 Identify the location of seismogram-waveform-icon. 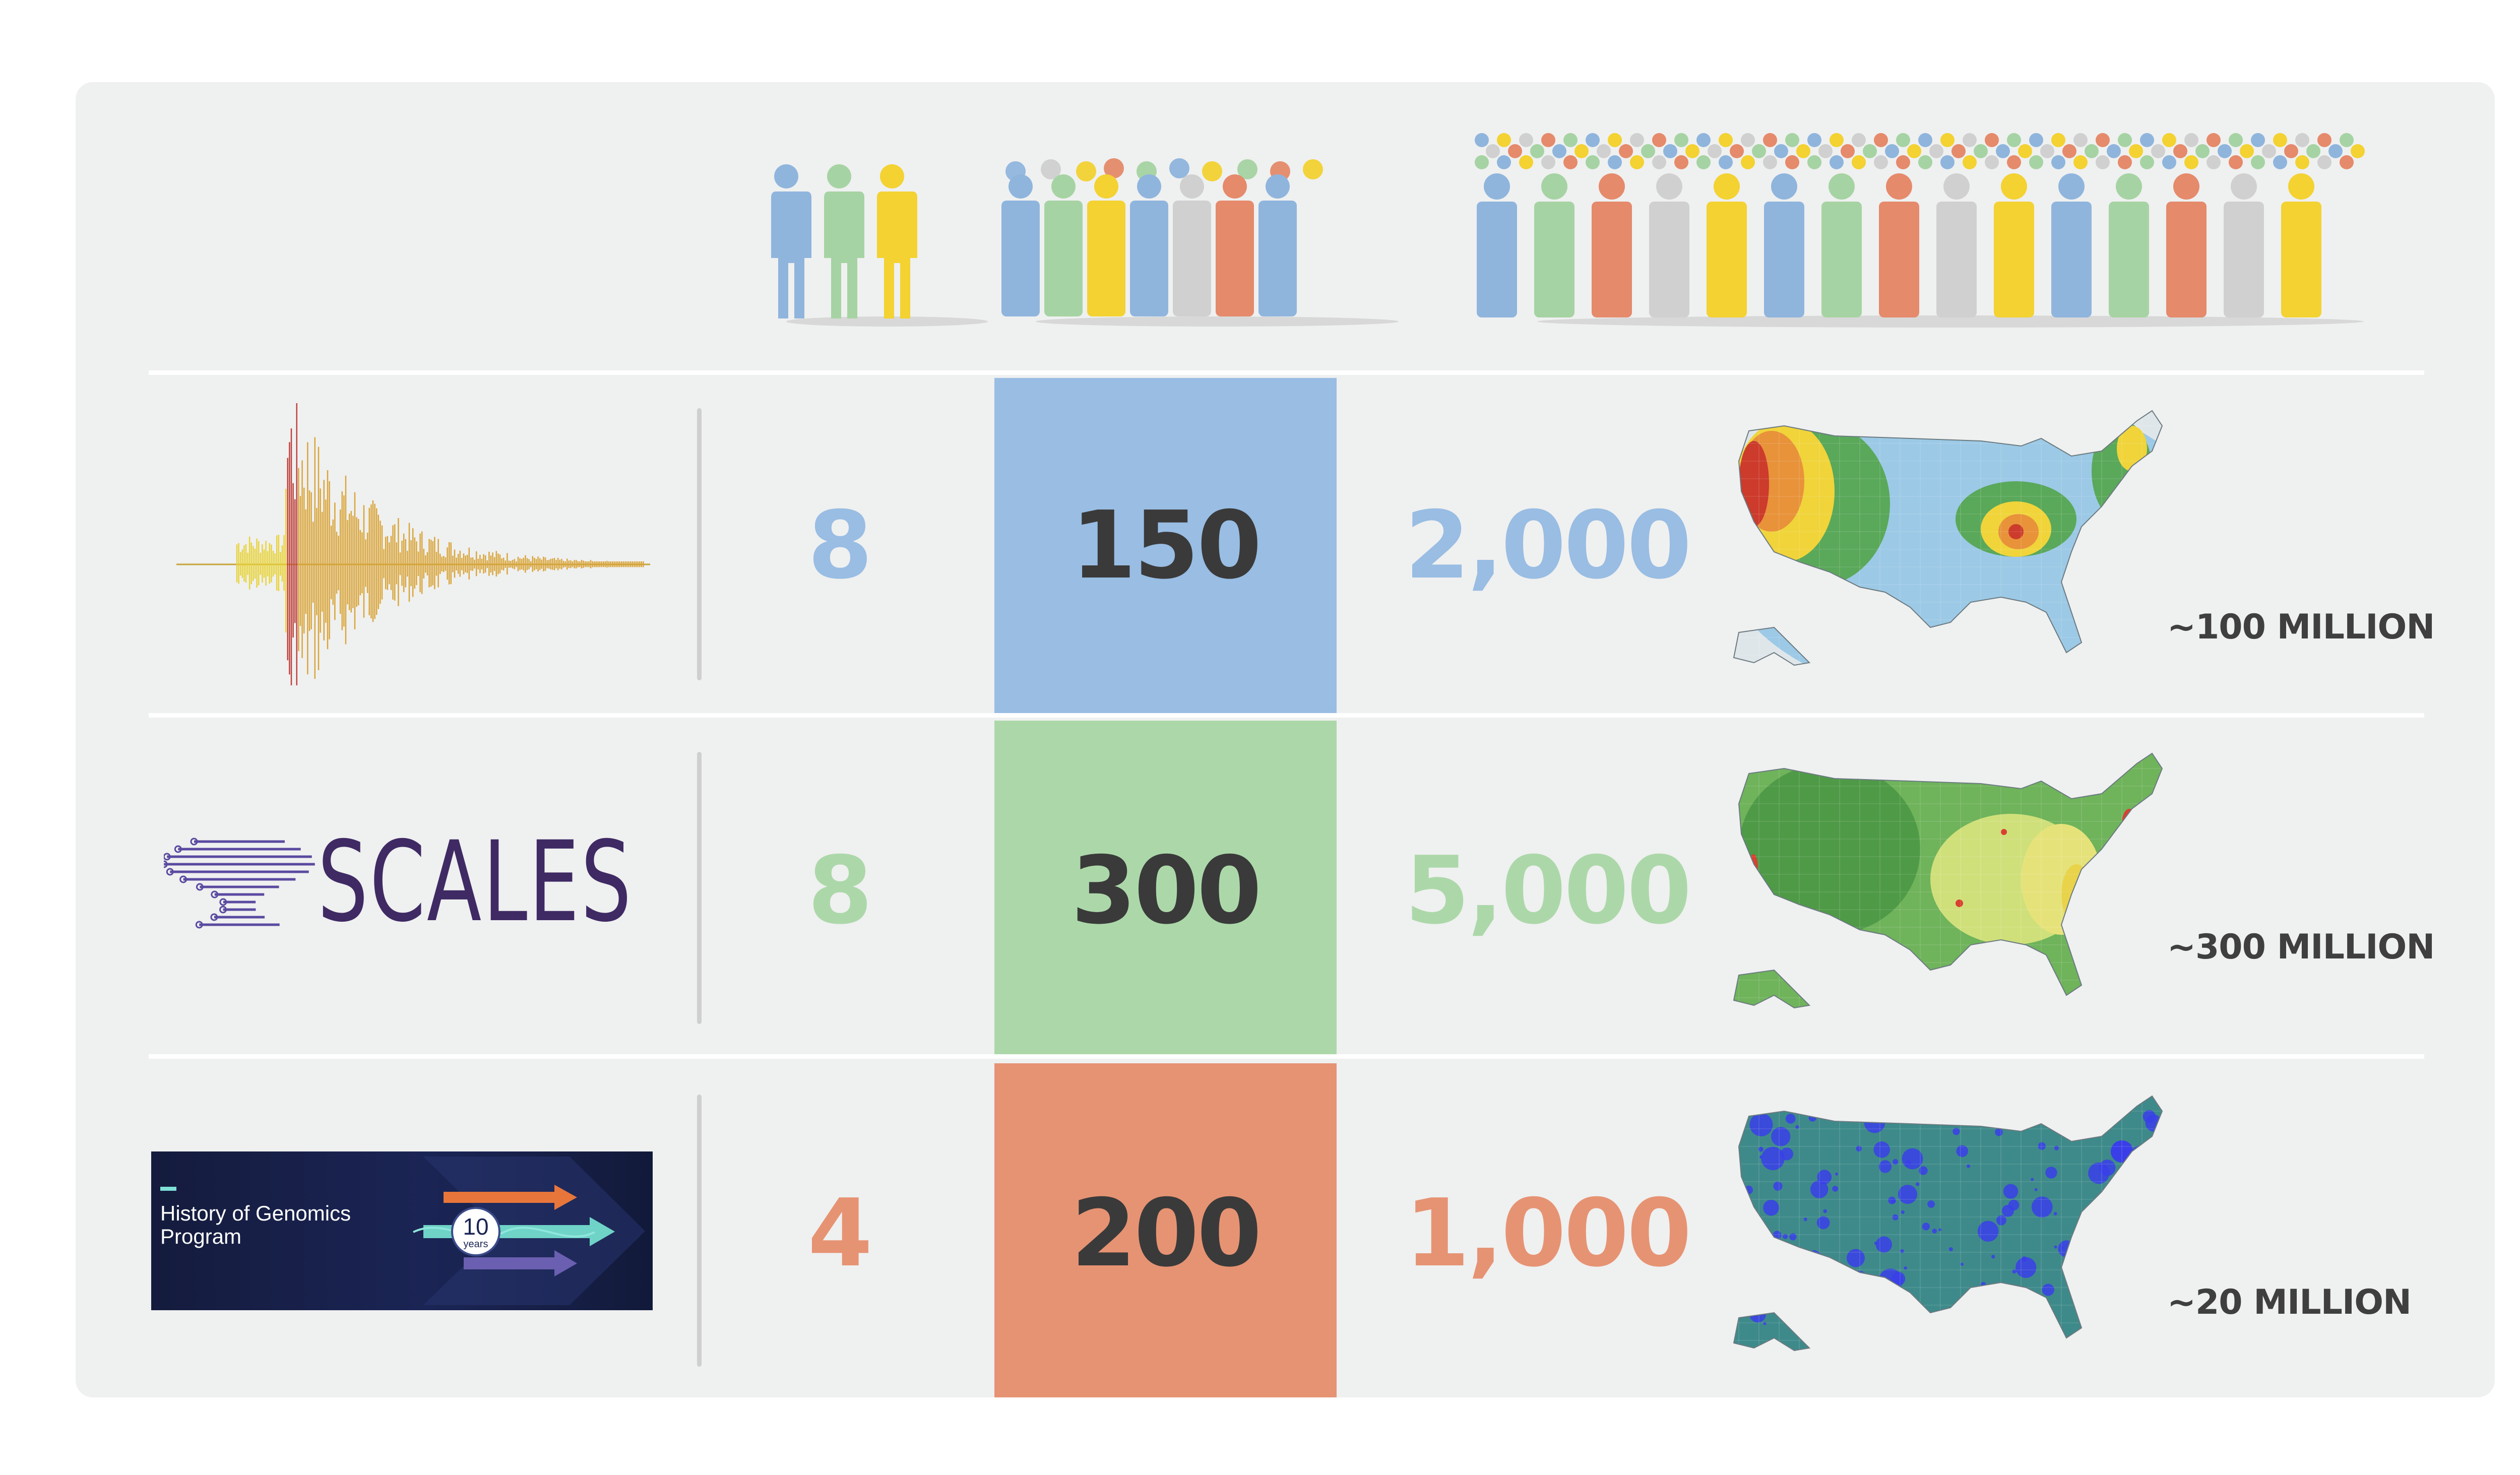
(413, 544).